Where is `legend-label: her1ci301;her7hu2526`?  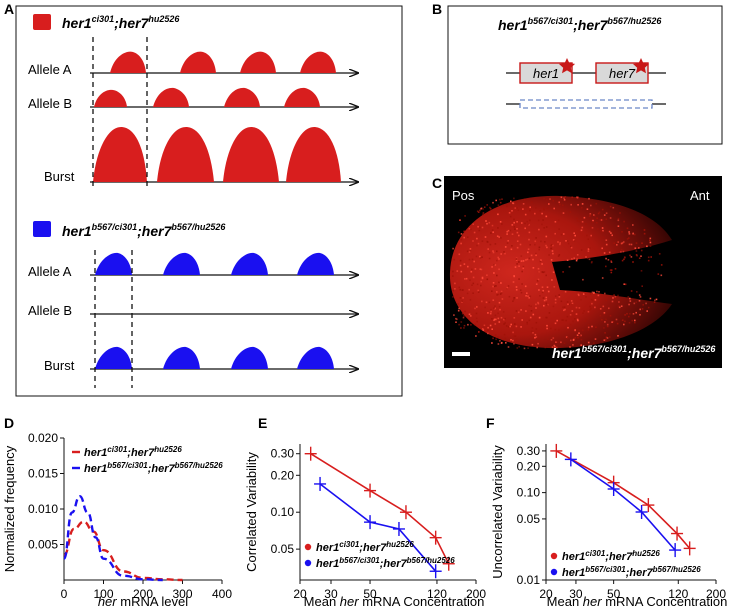 legend-label: her1ci301;her7hu2526 is located at coordinates (133, 452).